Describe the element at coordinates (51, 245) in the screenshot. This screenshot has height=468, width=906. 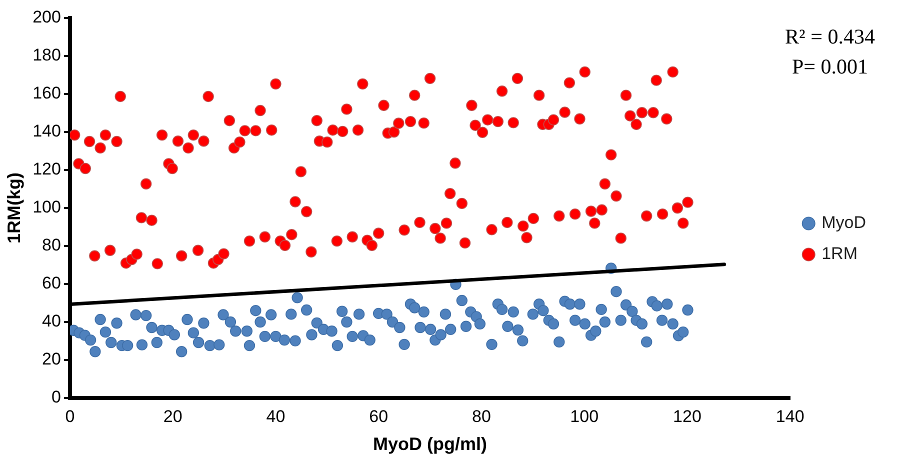
I see `y-tick-label: 80` at that location.